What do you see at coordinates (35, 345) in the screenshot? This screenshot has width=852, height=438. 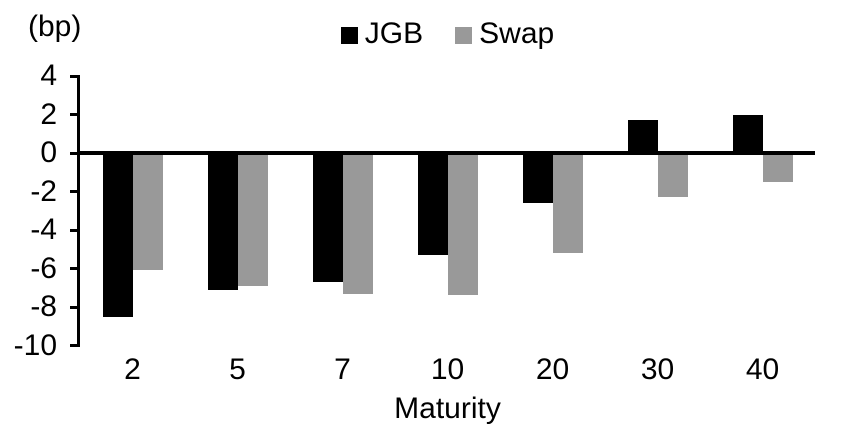 I see `y-axis-tick-label: -10` at bounding box center [35, 345].